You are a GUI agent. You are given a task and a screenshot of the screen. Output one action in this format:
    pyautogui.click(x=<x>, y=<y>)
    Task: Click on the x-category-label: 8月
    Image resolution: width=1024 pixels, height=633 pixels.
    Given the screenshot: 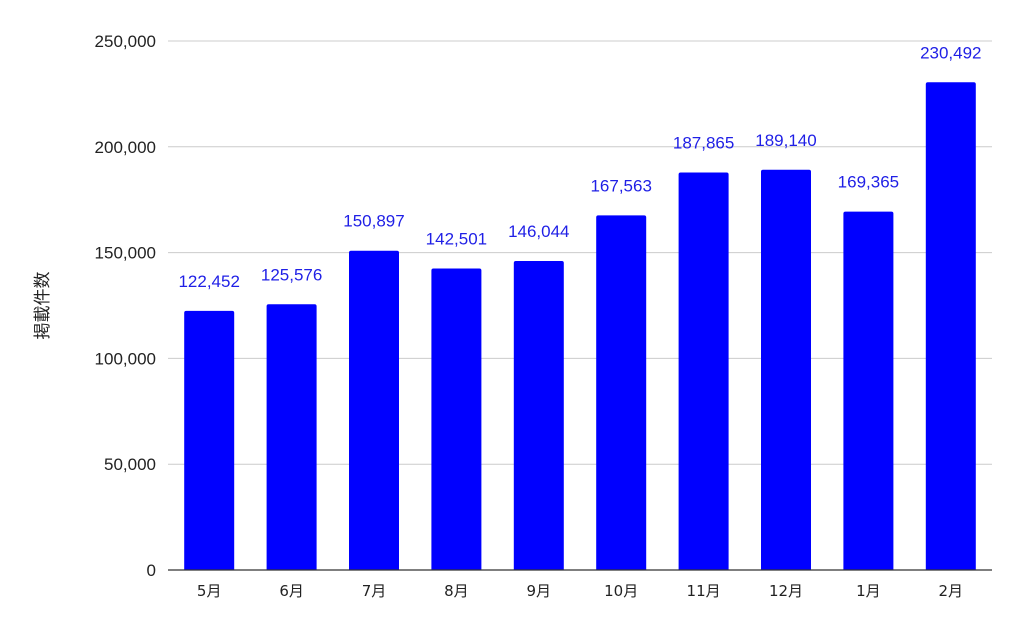 What is the action you would take?
    pyautogui.click(x=456, y=591)
    